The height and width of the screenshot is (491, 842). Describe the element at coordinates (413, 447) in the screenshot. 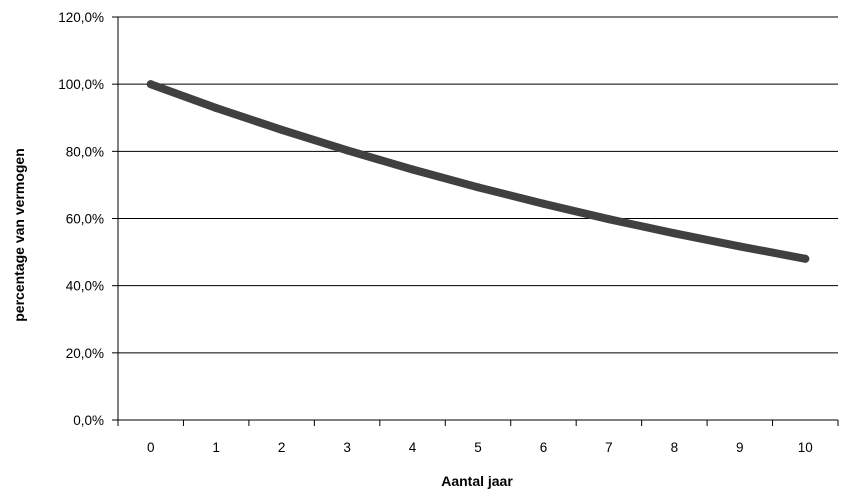

I see `x-tick-label: 4` at that location.